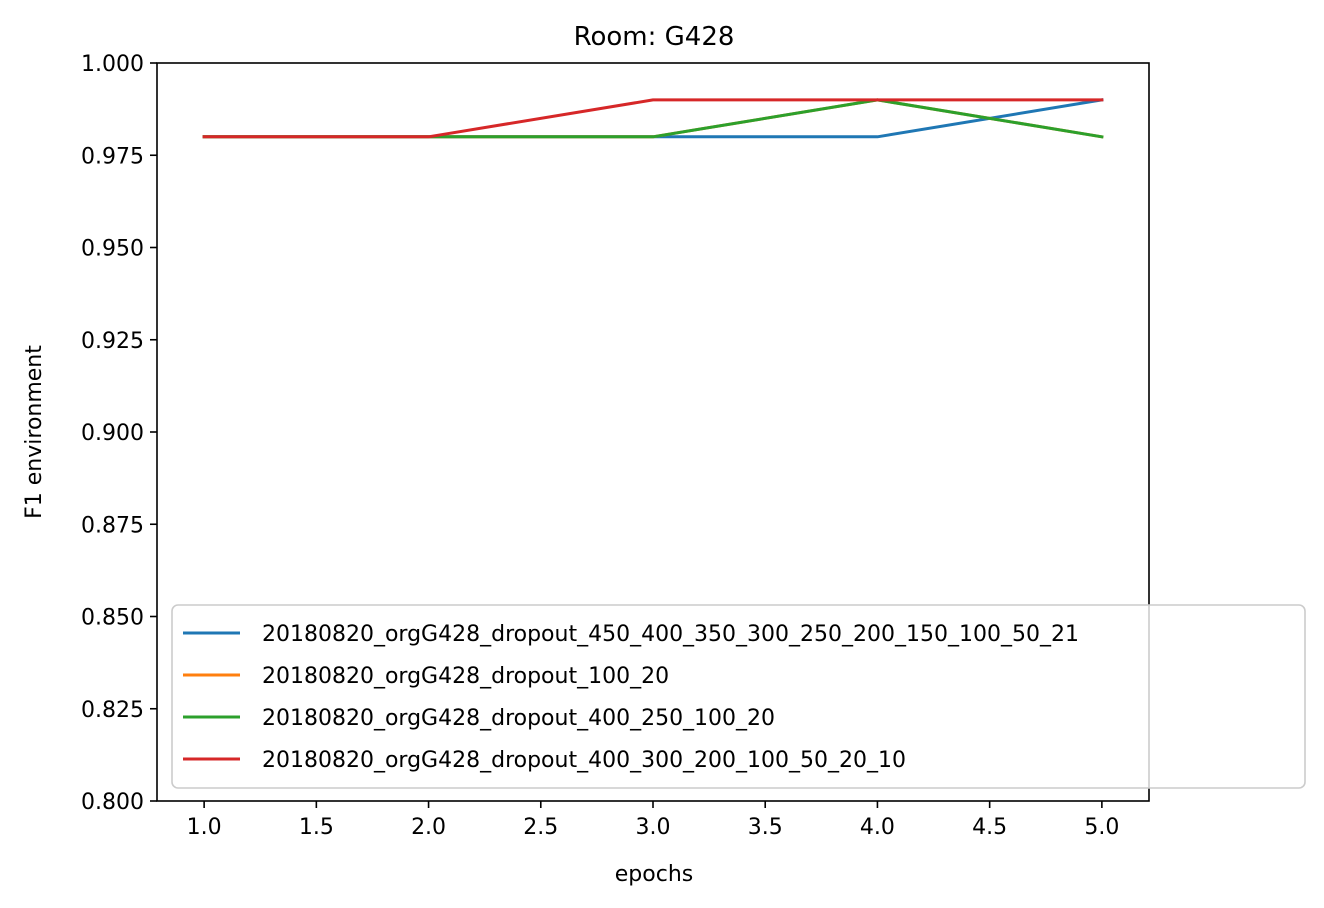 The width and height of the screenshot is (1324, 908). I want to click on x-axis-ticks: 1.0 1.5 2.0 2.5 3.0 3.5 4.0 4.5 5.0, so click(653, 820).